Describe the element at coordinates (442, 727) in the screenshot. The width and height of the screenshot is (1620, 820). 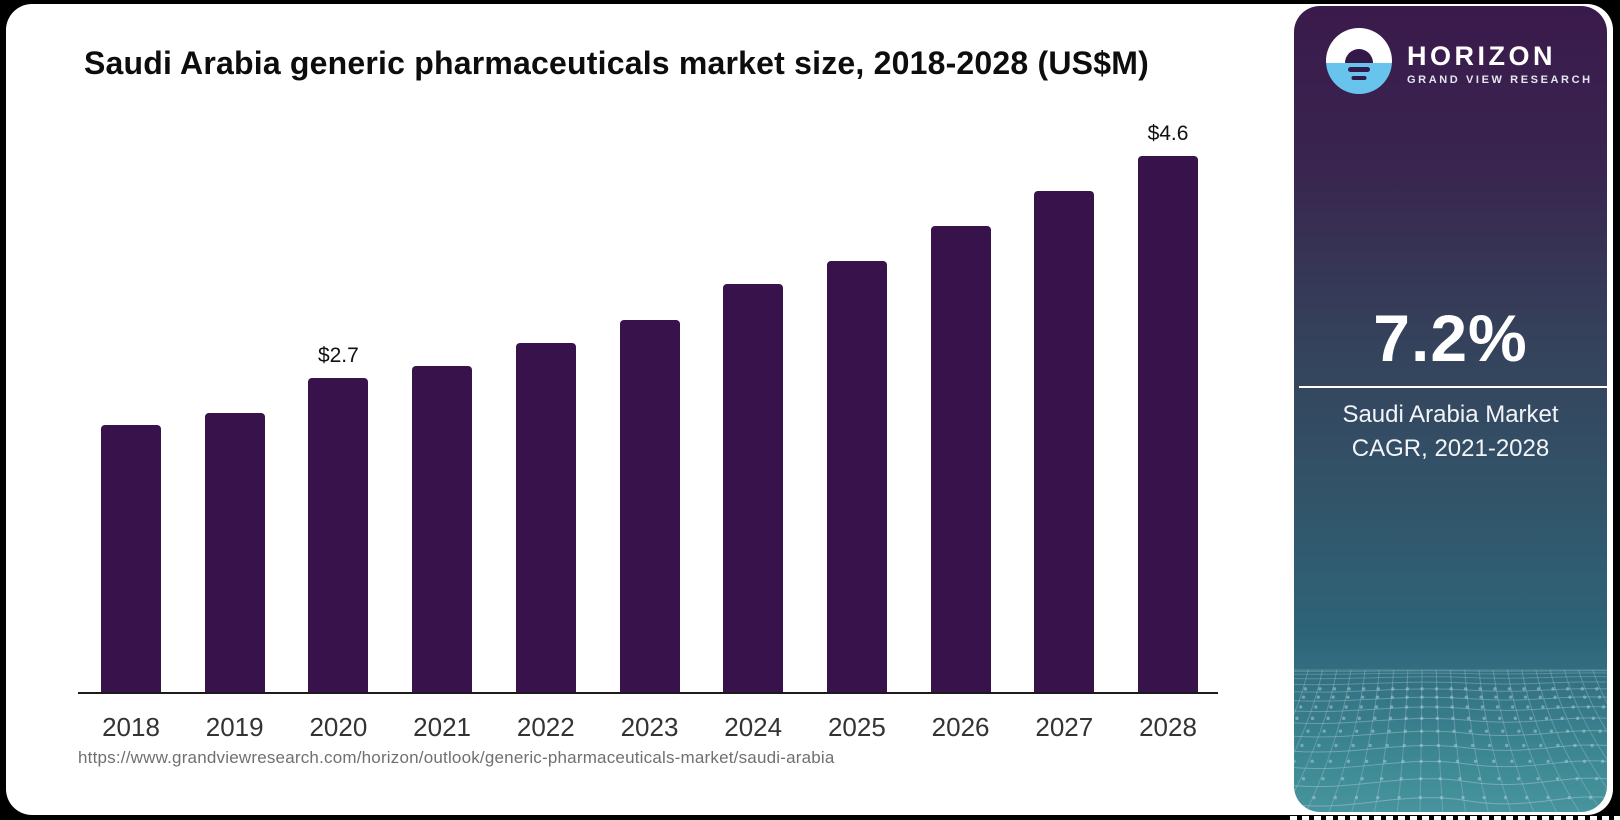
I see `x-tick-label: 2021` at that location.